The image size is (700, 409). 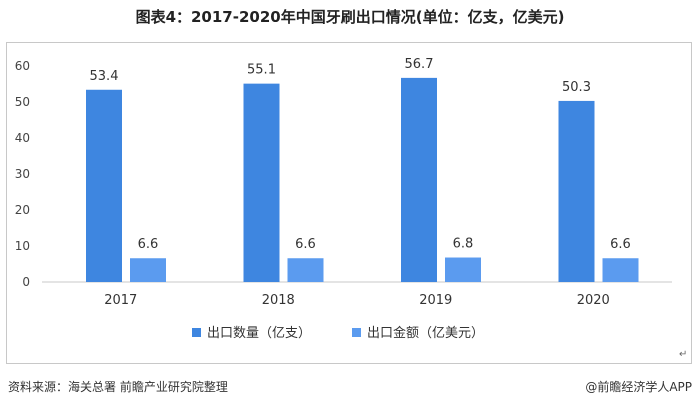 What do you see at coordinates (638, 387) in the screenshot?
I see `brand-credit: @前瞻经济学人APP` at bounding box center [638, 387].